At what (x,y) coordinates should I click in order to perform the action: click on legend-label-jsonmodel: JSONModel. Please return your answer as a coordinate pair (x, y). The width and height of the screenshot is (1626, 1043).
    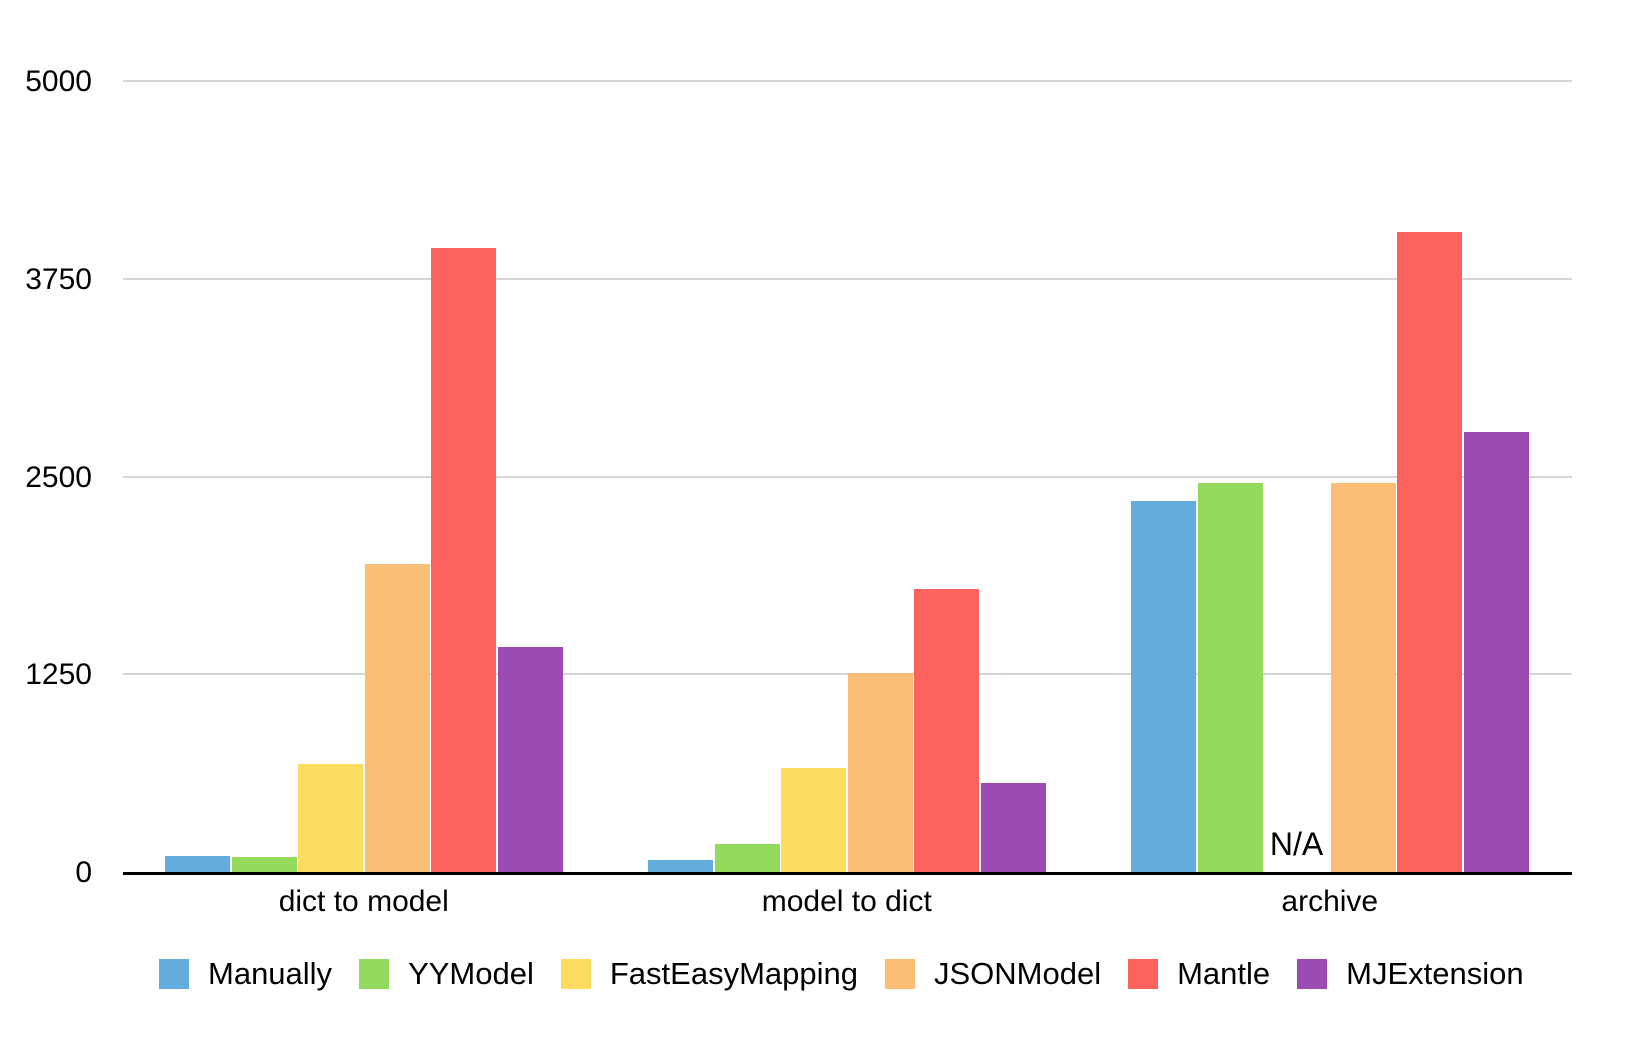
    Looking at the image, I should click on (1017, 973).